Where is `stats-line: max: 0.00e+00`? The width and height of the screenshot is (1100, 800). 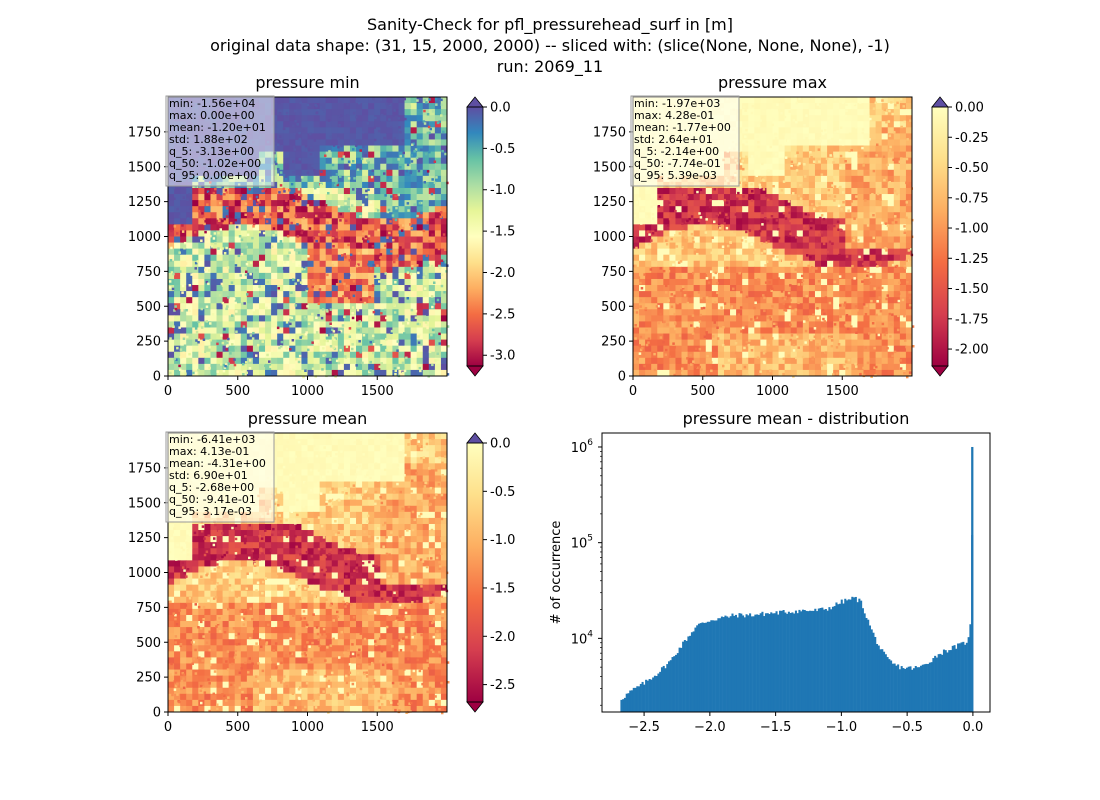
stats-line: max: 0.00e+00 is located at coordinates (212, 115).